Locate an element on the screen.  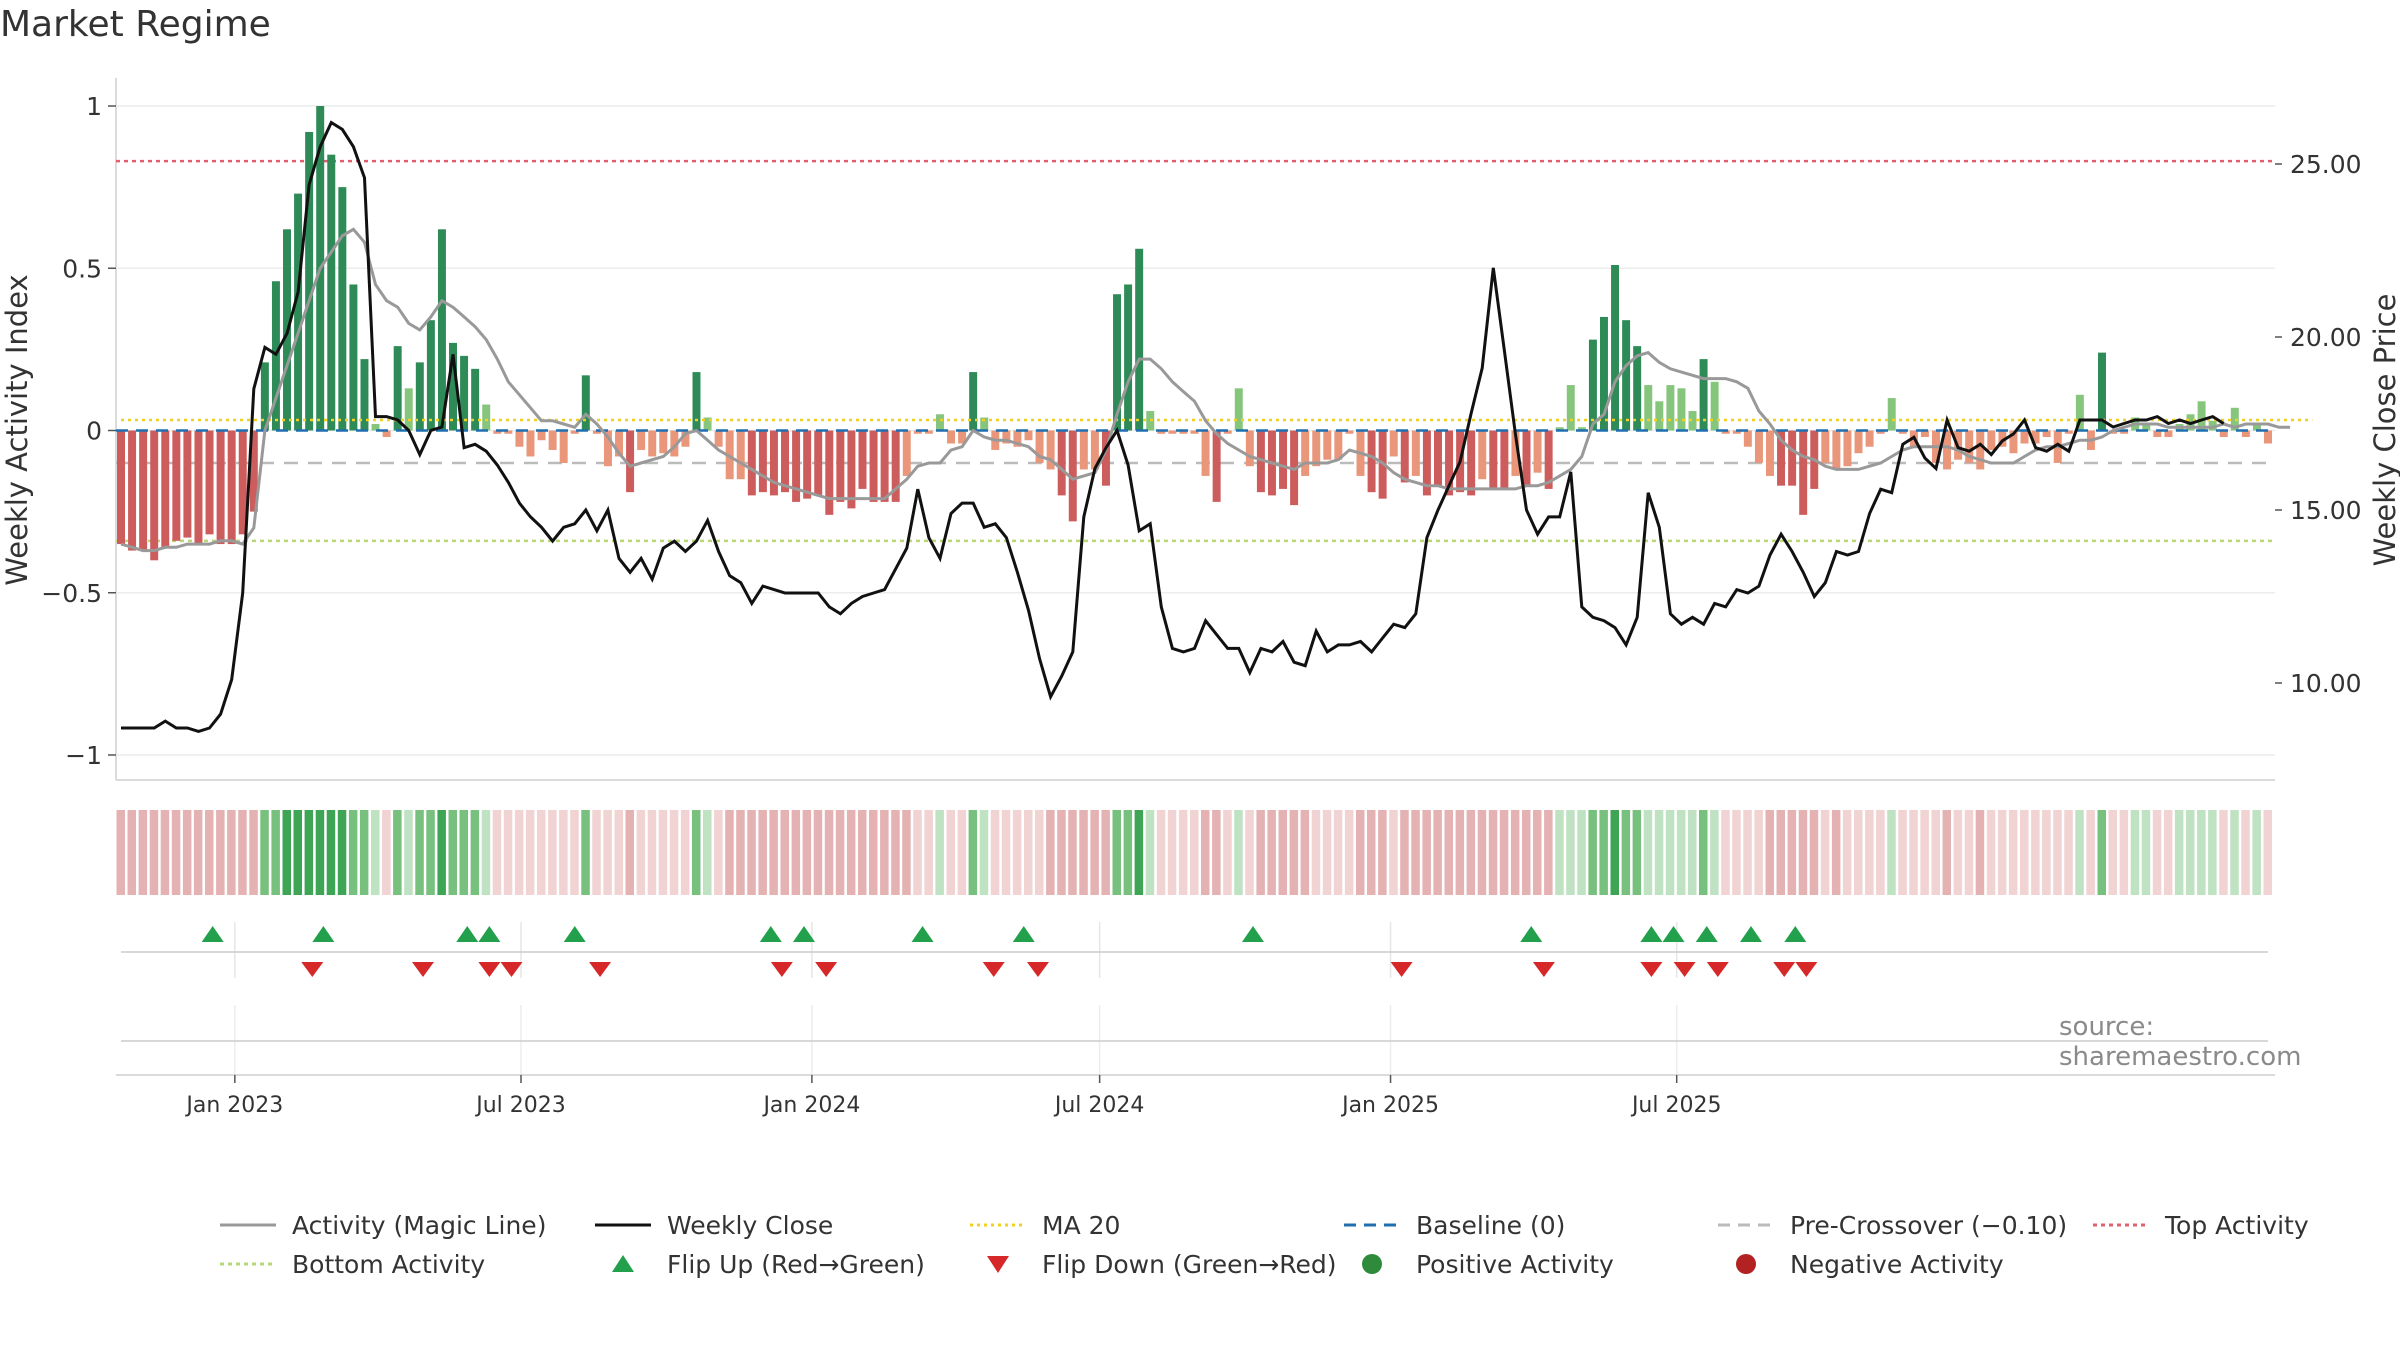
legend-item: Bottom Activity is located at coordinates (352, 1264).